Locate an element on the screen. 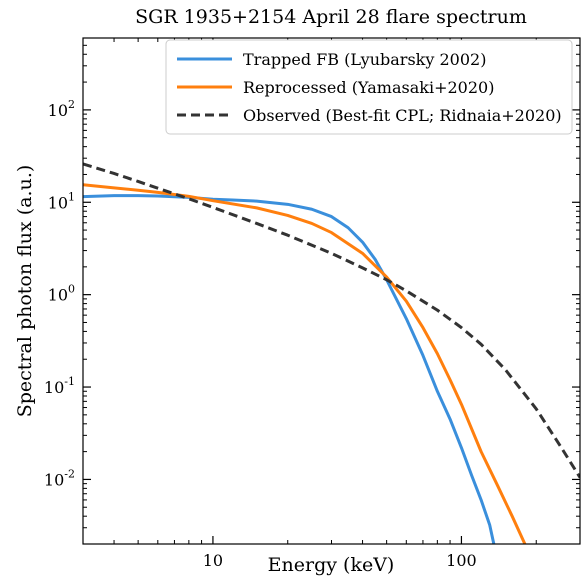 The image size is (587, 580). x-tick-label: 100 is located at coordinates (461, 560).